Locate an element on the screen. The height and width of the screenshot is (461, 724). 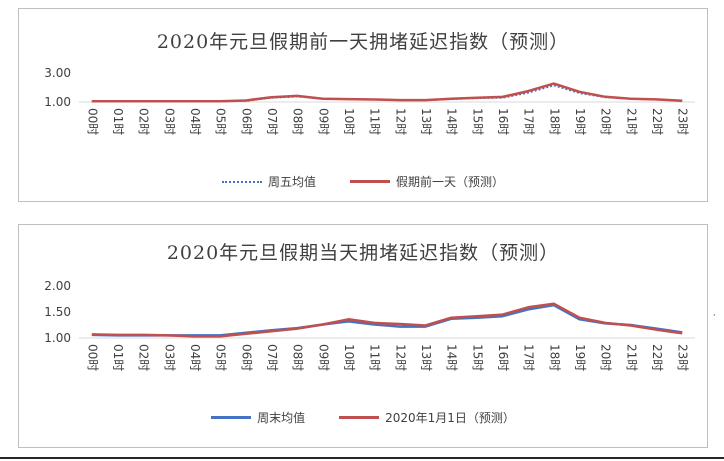
chart-legend: 周末均值 2020年1月1日（预测） is located at coordinates (363, 417).